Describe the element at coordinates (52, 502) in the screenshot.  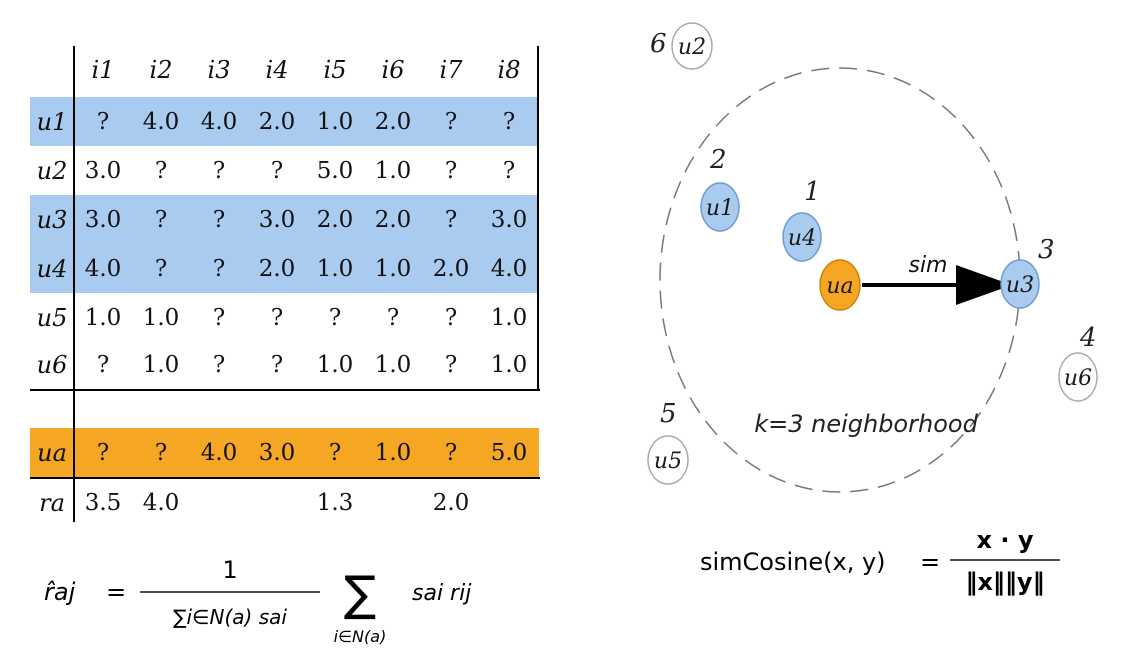
I see `row-label: ra` at that location.